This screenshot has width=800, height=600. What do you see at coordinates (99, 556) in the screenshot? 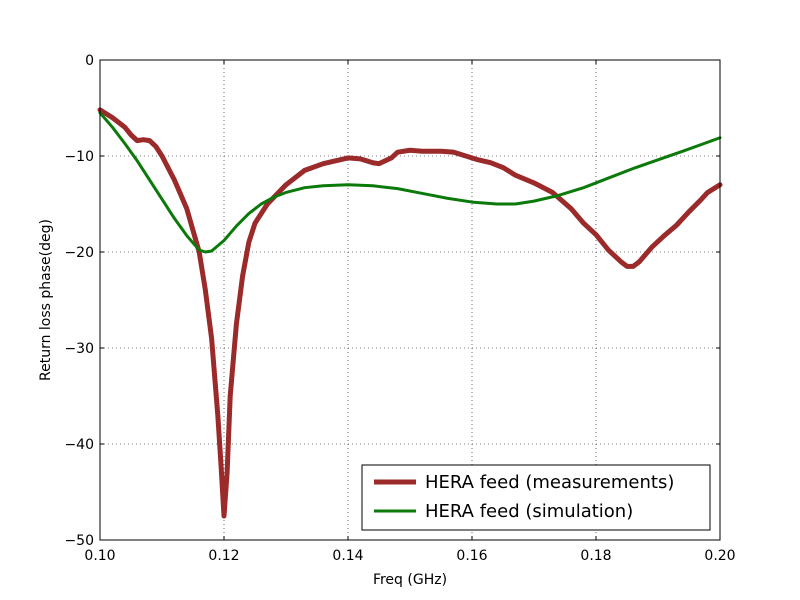
I see `x-tick-label: 0.10` at bounding box center [99, 556].